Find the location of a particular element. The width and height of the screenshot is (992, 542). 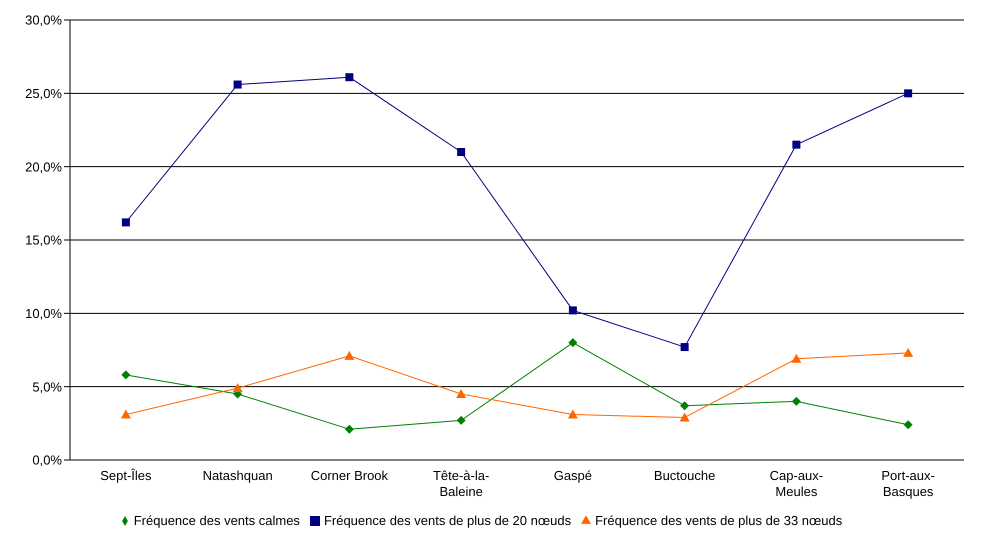

legend-label: Fréquence des vents de plus de 33 nœuds is located at coordinates (718, 520).